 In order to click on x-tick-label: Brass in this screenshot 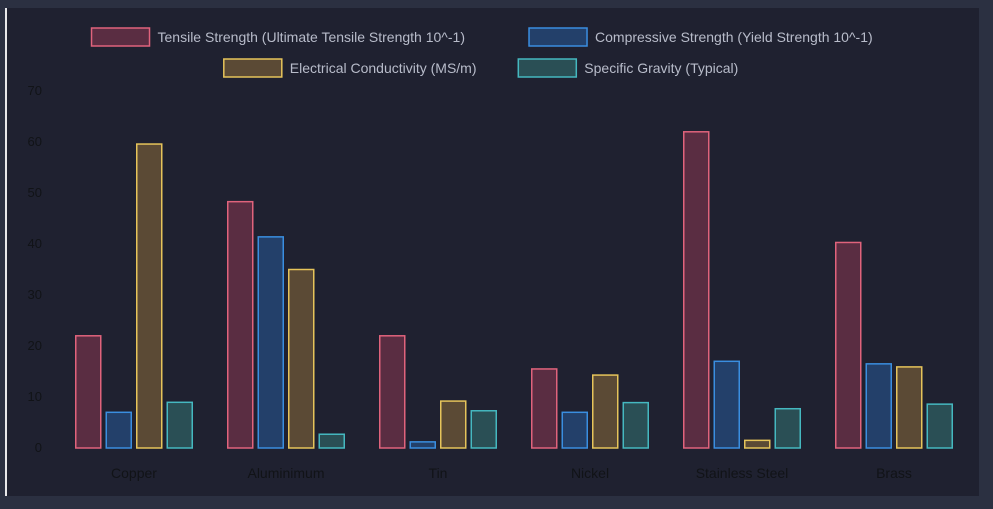, I will do `click(894, 473)`.